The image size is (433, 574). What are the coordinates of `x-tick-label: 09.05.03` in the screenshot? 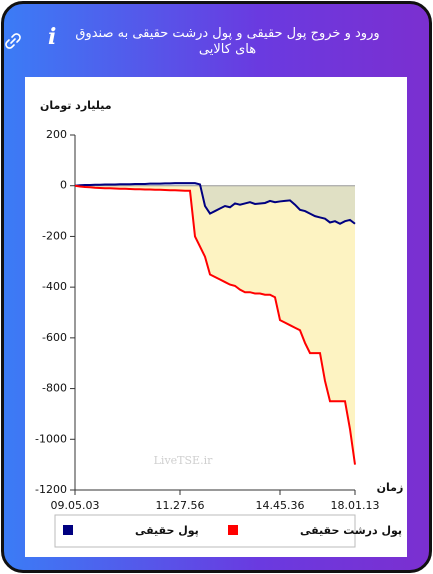 It's located at (75, 505).